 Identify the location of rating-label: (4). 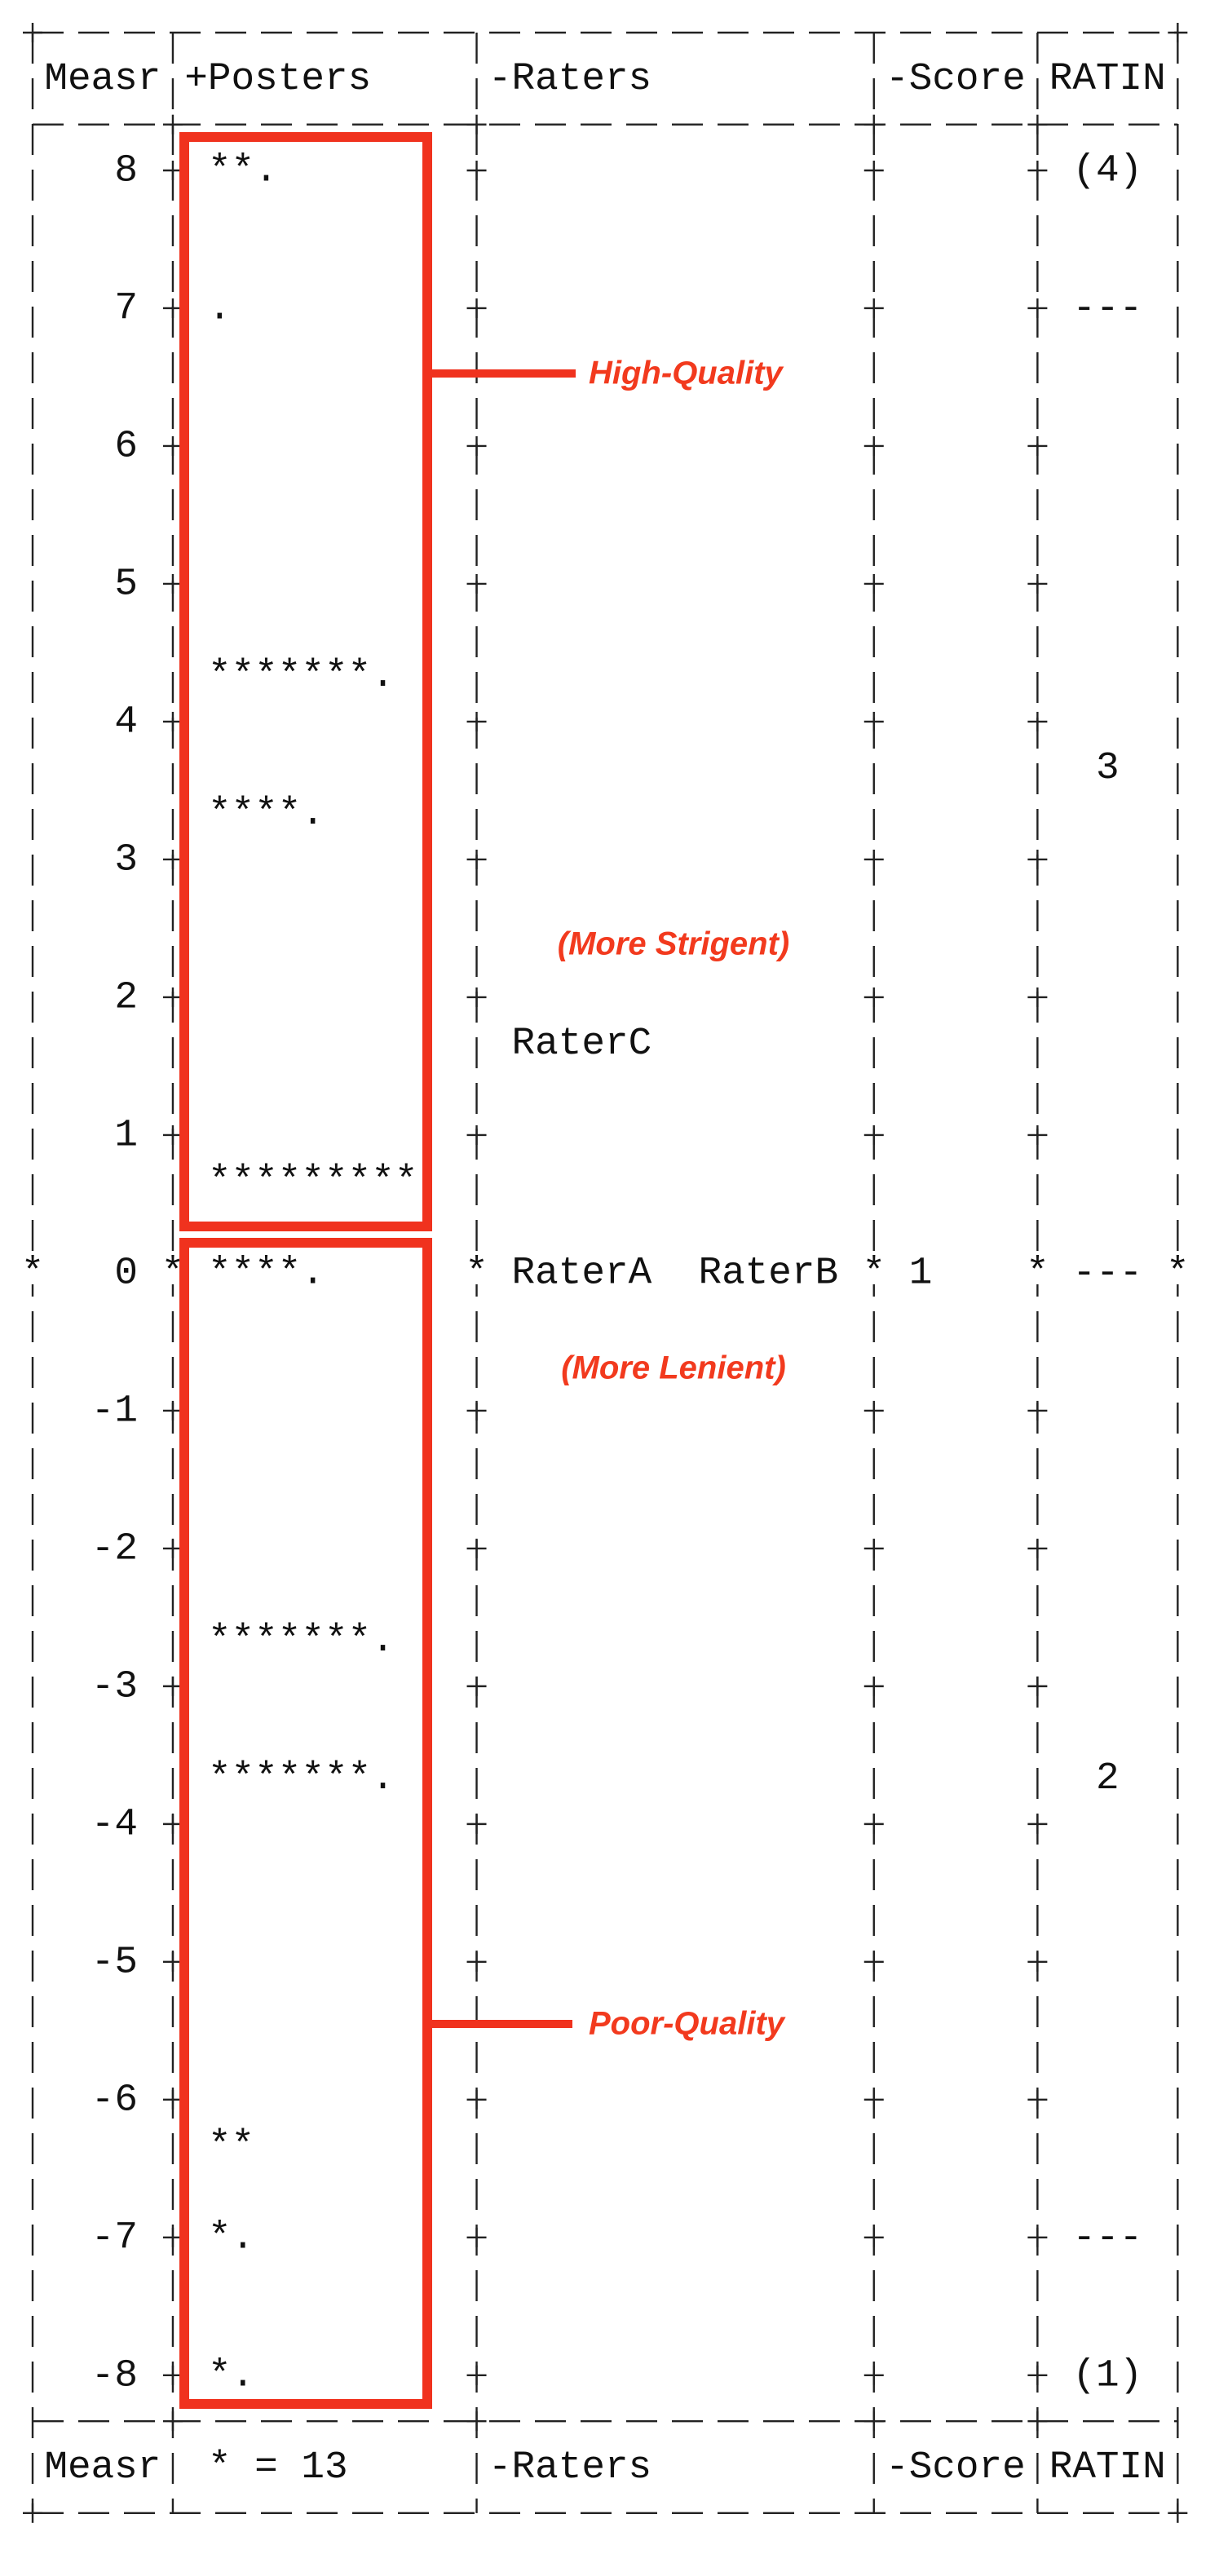
(1107, 171).